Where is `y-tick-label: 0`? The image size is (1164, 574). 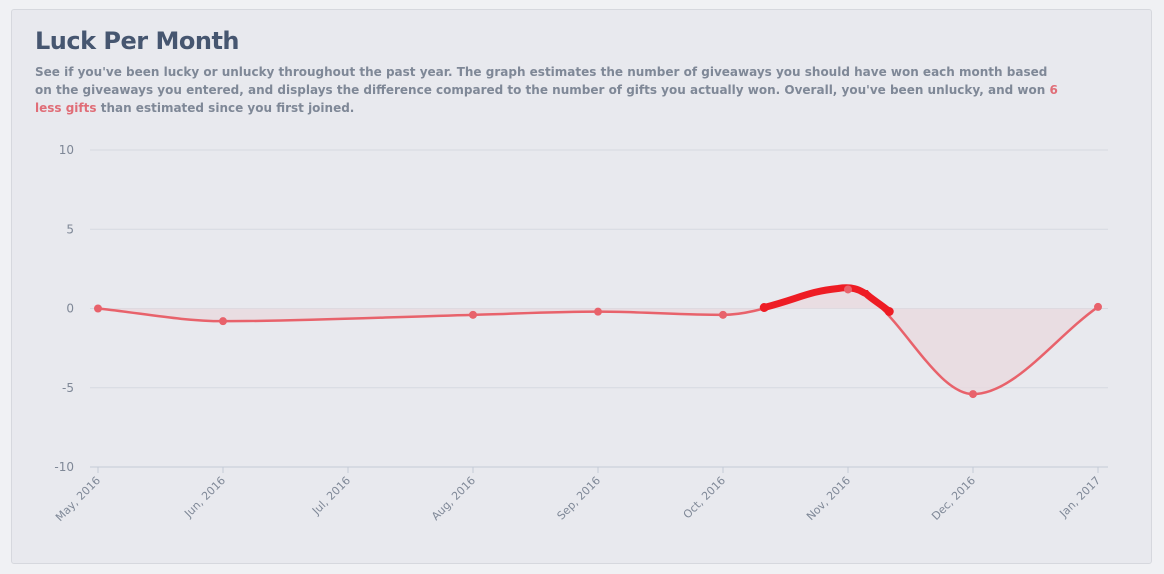 y-tick-label: 0 is located at coordinates (70, 309).